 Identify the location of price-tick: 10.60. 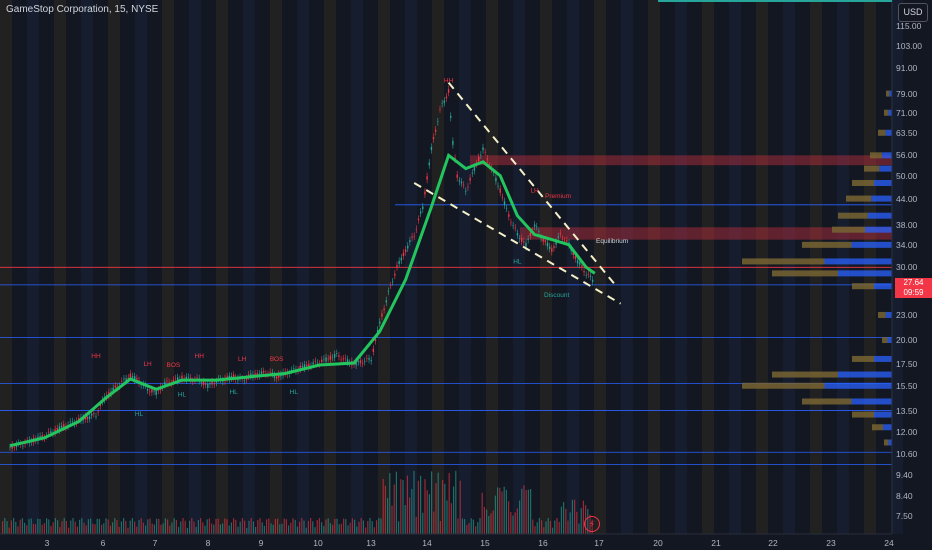
(907, 453).